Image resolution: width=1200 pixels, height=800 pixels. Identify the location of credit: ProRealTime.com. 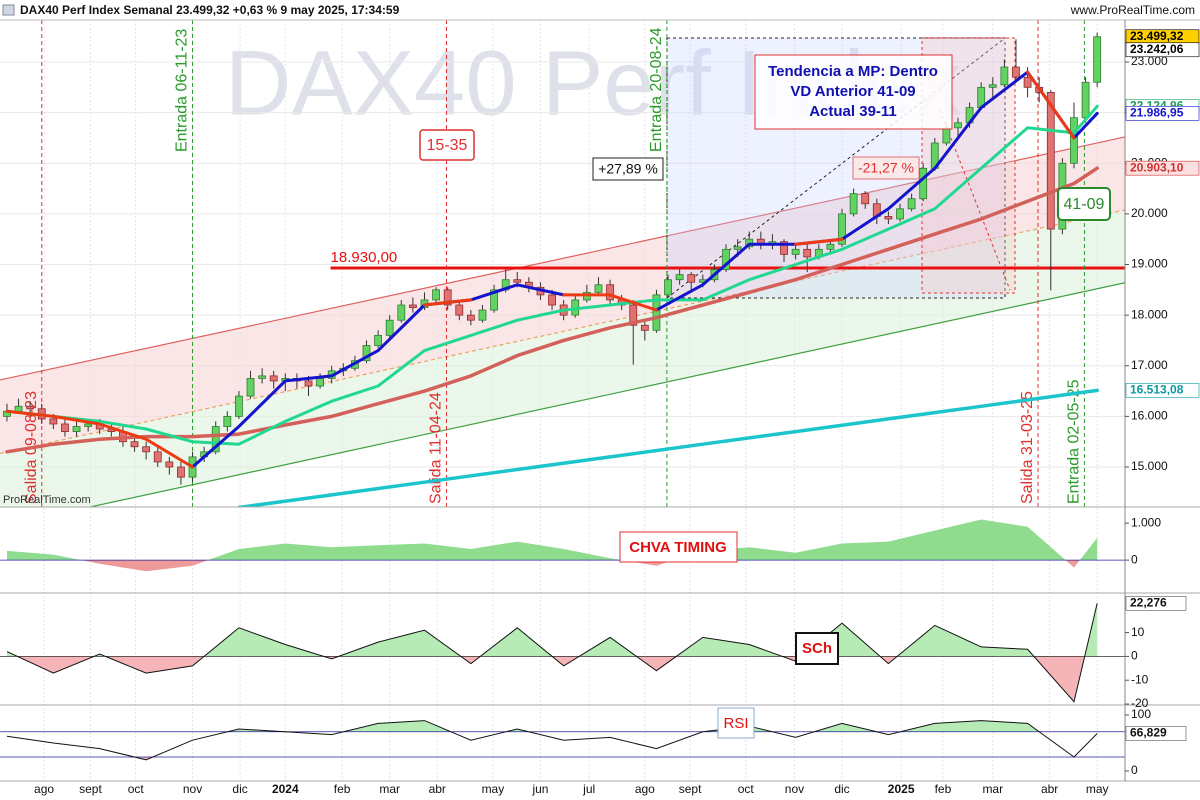
(47, 500).